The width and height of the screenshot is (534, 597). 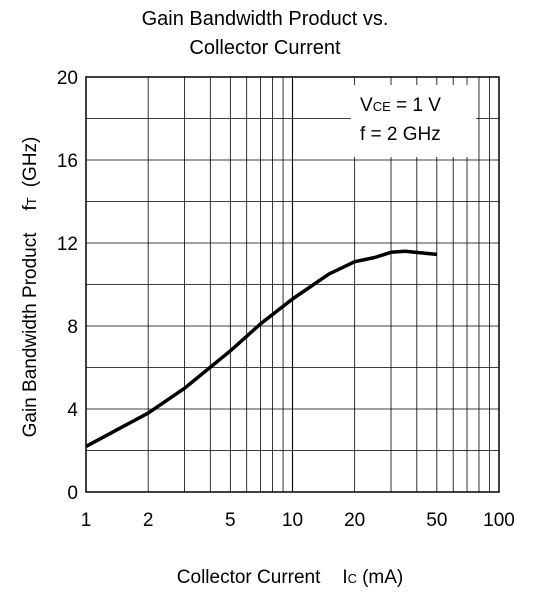 What do you see at coordinates (400, 105) in the screenshot?
I see `annotation-vce: VCE = 1 V` at bounding box center [400, 105].